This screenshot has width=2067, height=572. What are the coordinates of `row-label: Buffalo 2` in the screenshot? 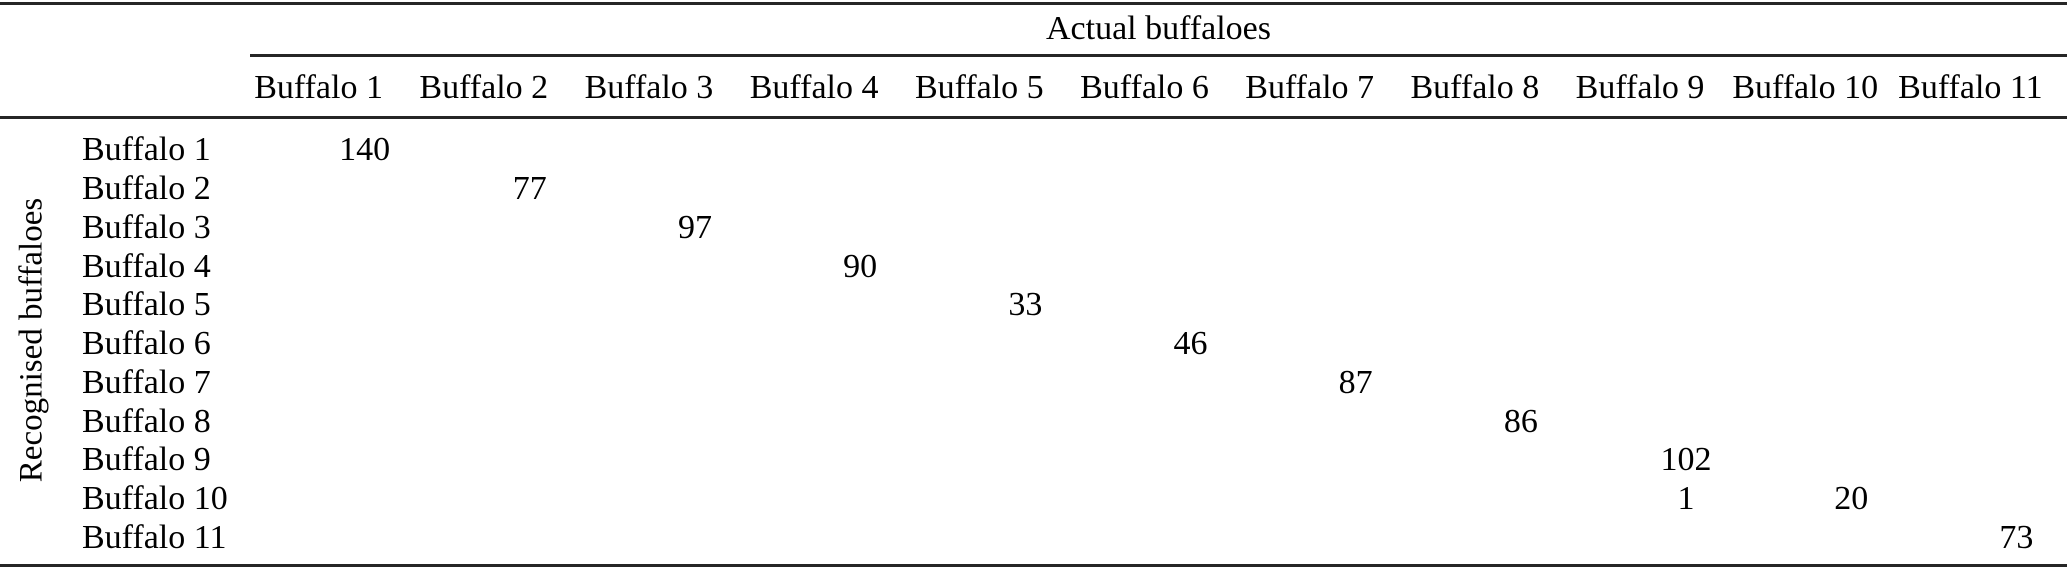 It's located at (146, 189).